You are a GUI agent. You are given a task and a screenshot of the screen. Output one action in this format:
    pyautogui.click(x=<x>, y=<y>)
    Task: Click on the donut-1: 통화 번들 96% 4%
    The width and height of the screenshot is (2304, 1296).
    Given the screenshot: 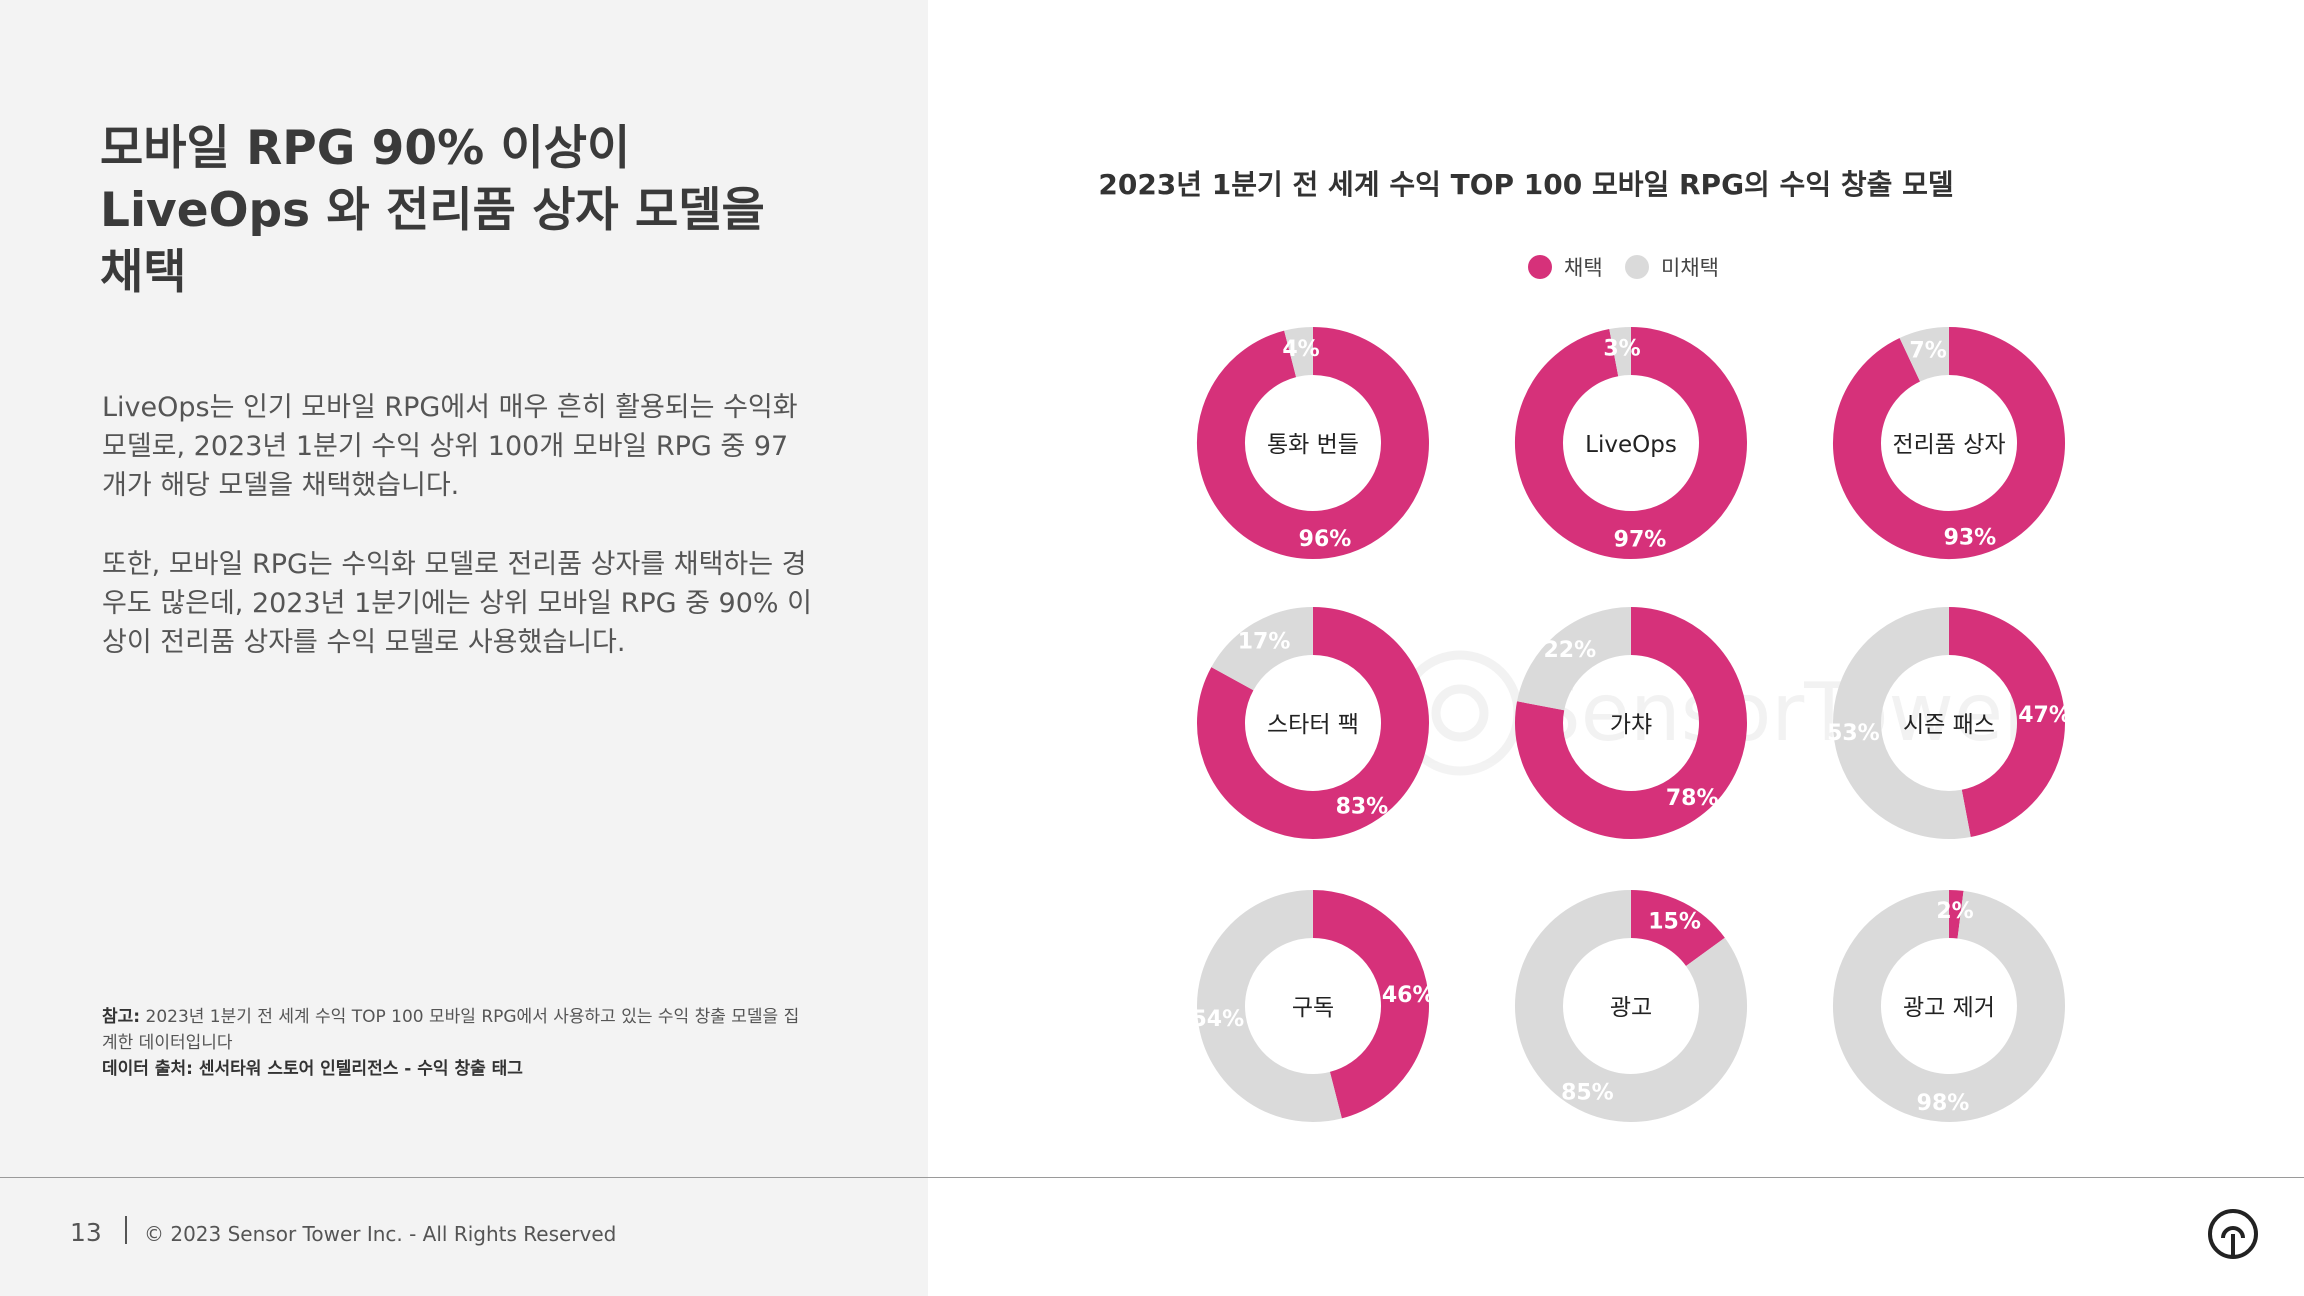 What is the action you would take?
    pyautogui.click(x=1313, y=443)
    